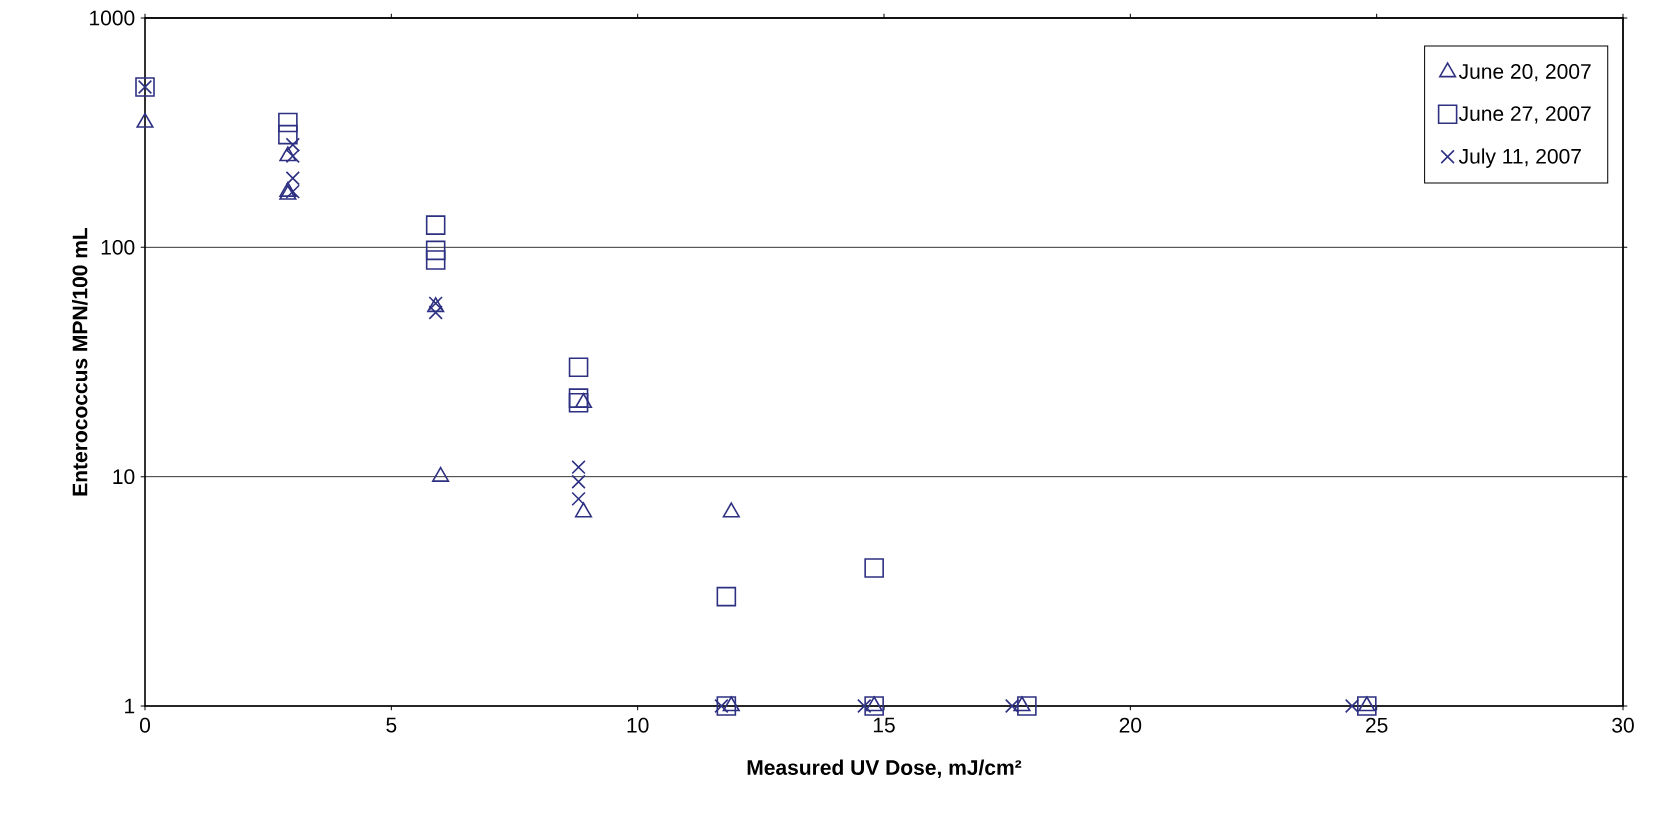 The image size is (1656, 822). Describe the element at coordinates (391, 725) in the screenshot. I see `x-tick-label: 5` at that location.